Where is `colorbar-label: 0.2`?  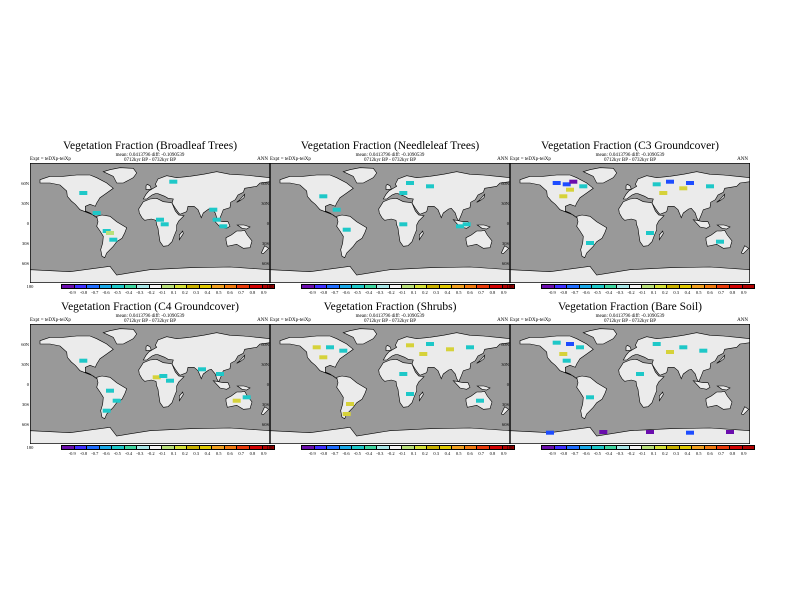
colorbar-label: 0.2 is located at coordinates (665, 292).